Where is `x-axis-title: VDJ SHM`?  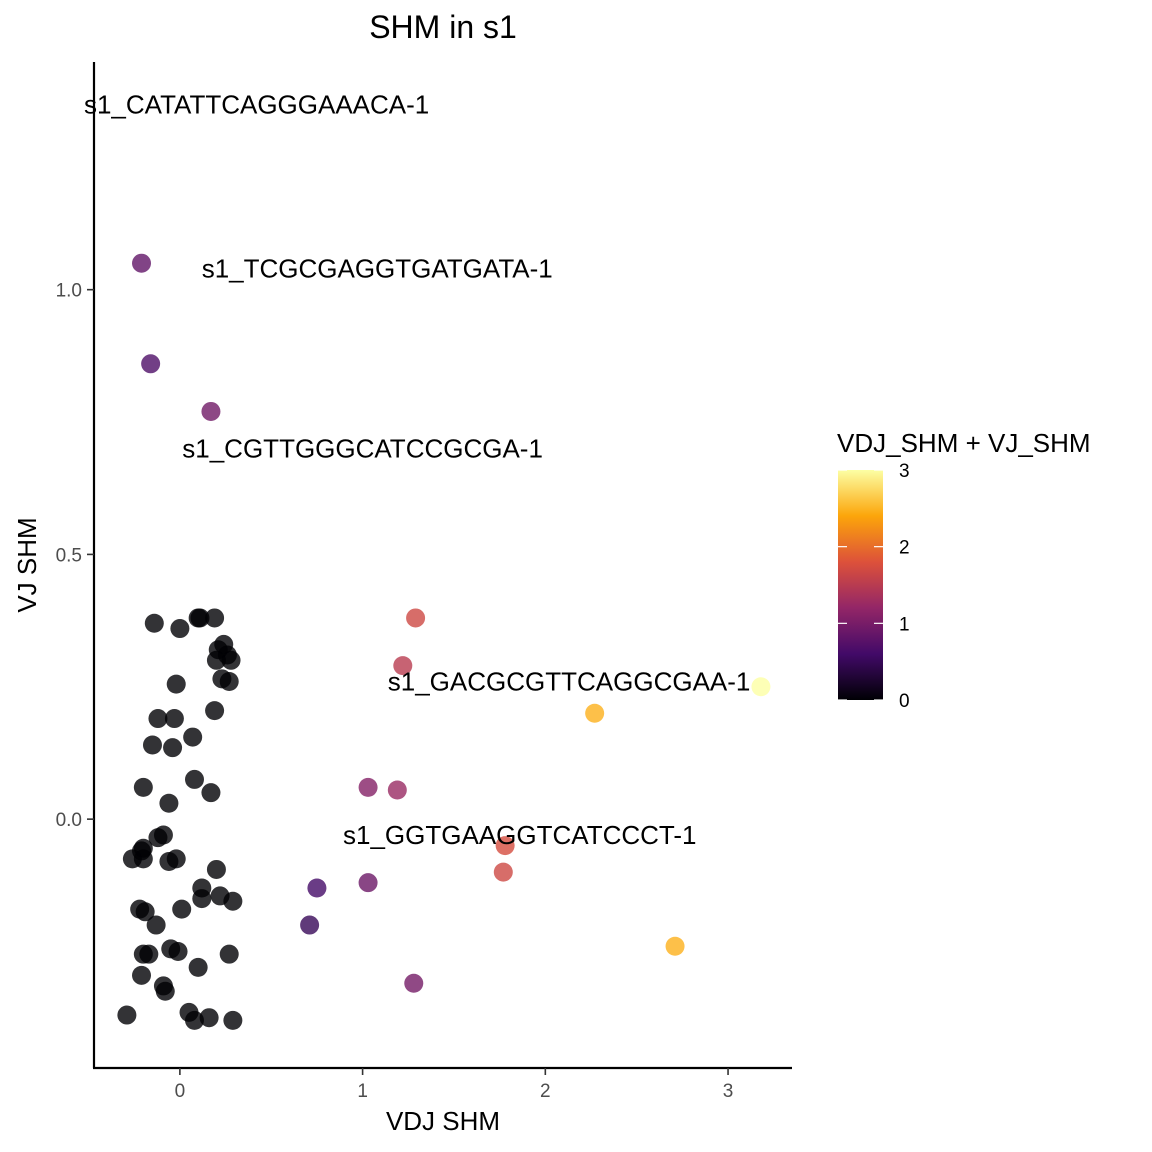 x-axis-title: VDJ SHM is located at coordinates (443, 1121).